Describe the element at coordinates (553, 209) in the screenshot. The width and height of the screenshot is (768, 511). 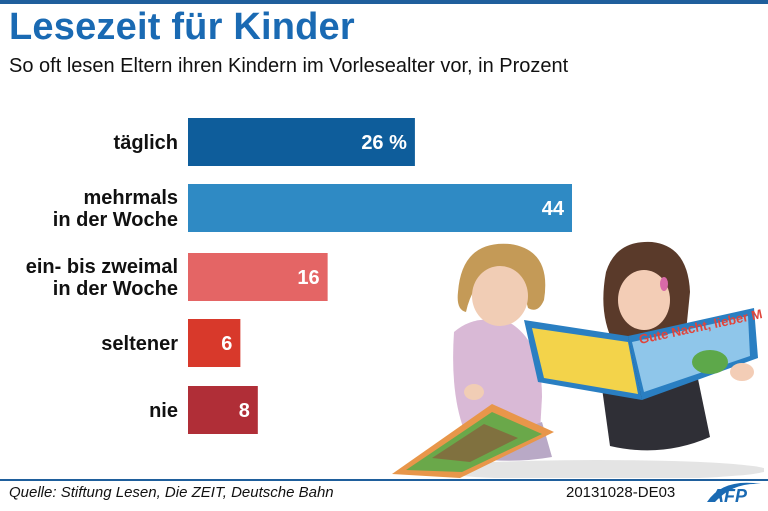
I see `value-label-1: 44` at that location.